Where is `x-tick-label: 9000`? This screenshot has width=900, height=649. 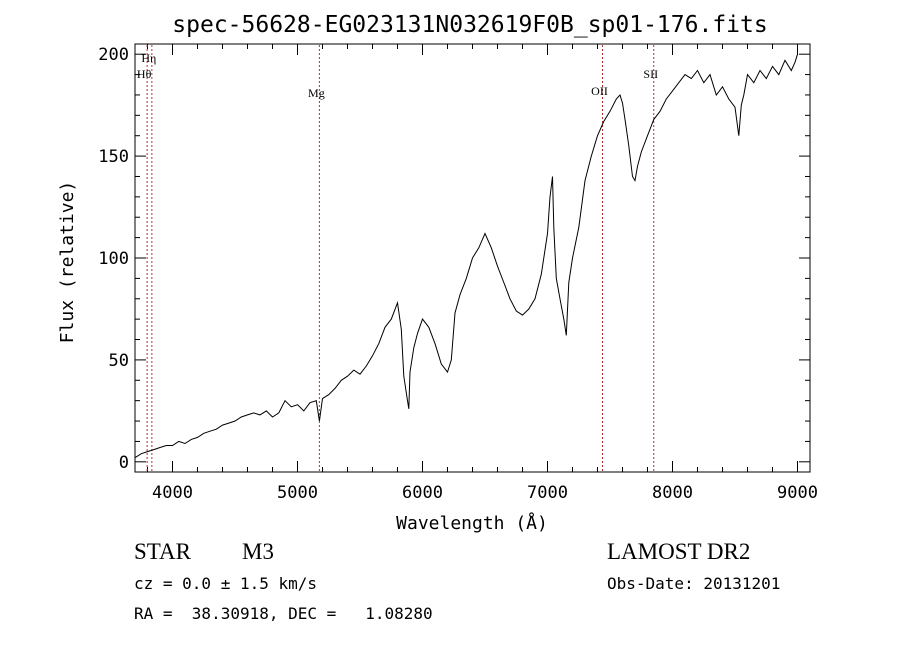
x-tick-label: 9000 is located at coordinates (797, 493).